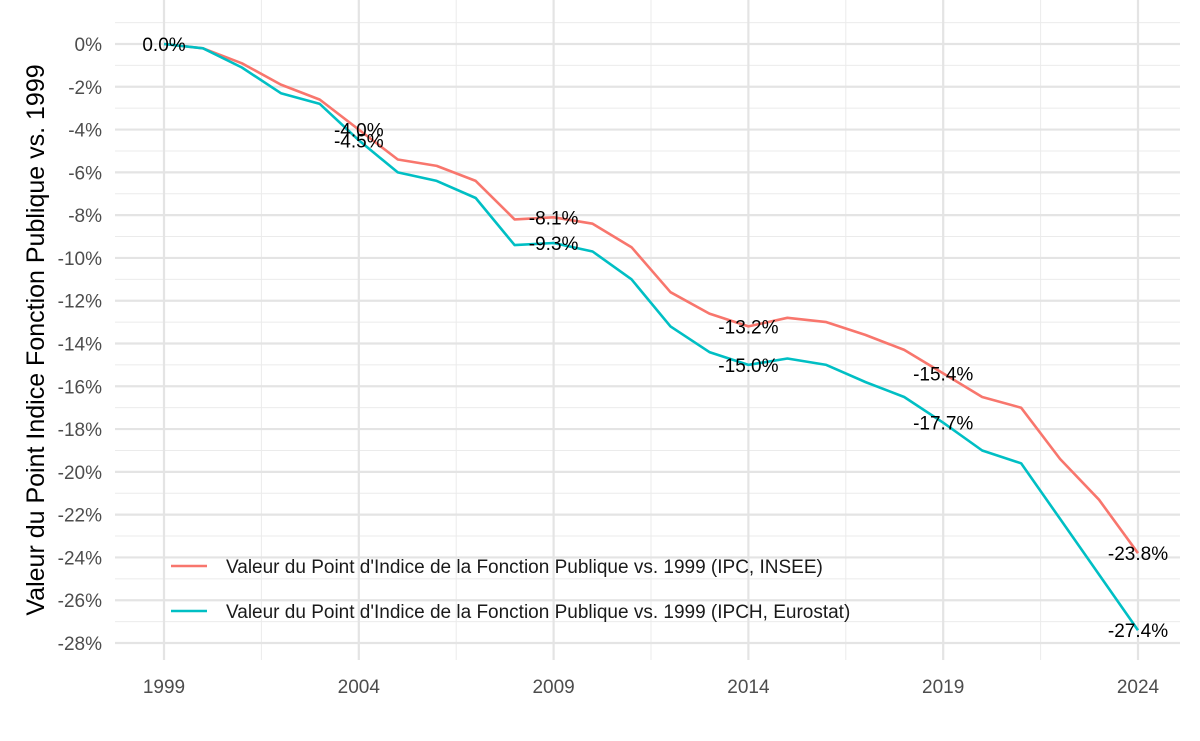  What do you see at coordinates (651, 687) in the screenshot?
I see `x-axis-ticks: 1999 2004 2009 2014 2019 2024` at bounding box center [651, 687].